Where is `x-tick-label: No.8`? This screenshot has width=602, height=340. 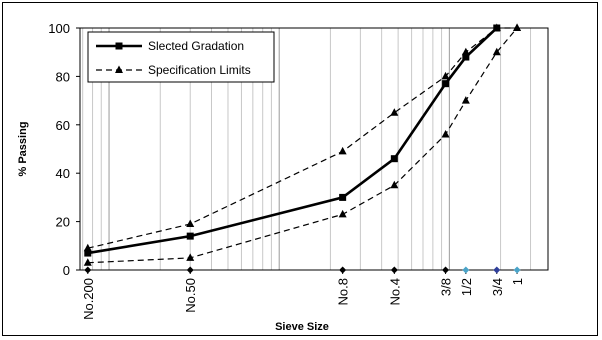 x-tick-label: No.8 is located at coordinates (343, 291).